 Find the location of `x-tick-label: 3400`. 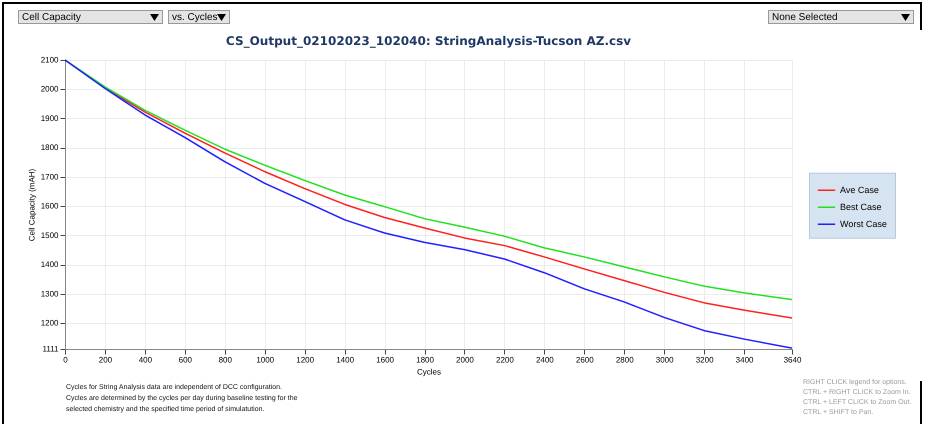

x-tick-label: 3400 is located at coordinates (745, 360).